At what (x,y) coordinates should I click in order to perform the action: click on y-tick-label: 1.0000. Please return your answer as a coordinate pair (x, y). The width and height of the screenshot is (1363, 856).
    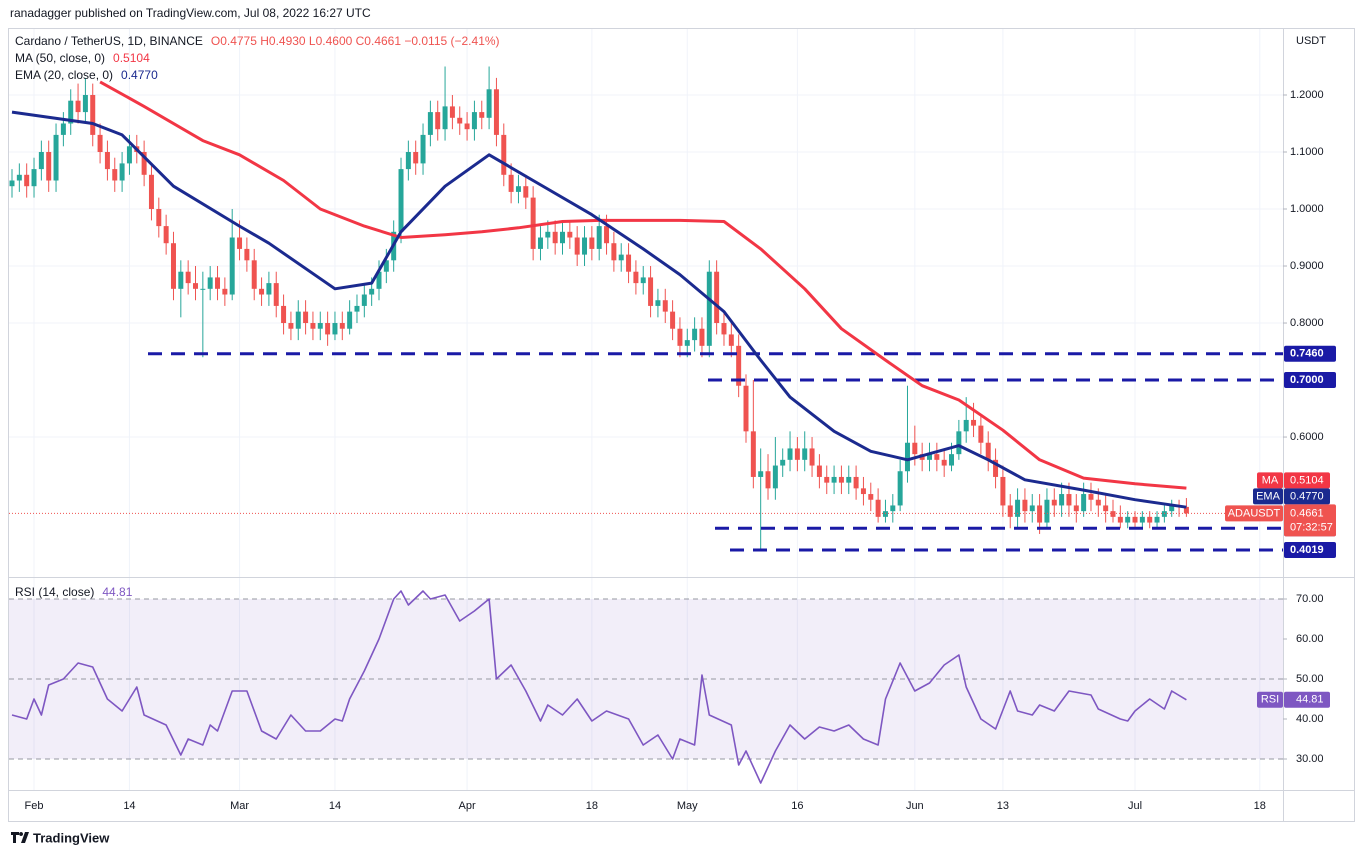
    Looking at the image, I should click on (1307, 209).